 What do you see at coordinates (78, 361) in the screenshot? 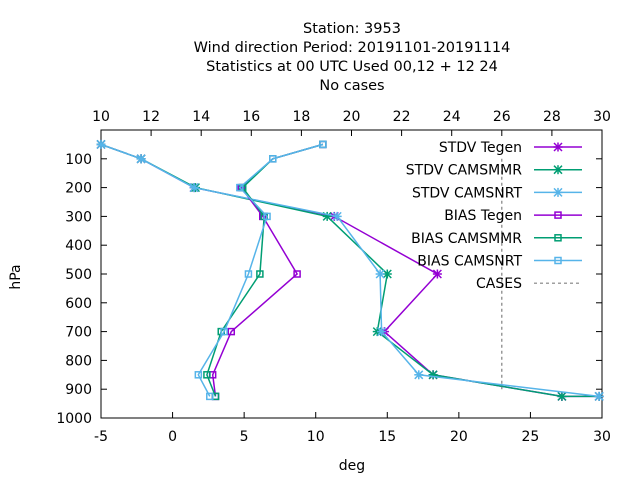
I see `y-tick-label: 800` at bounding box center [78, 361].